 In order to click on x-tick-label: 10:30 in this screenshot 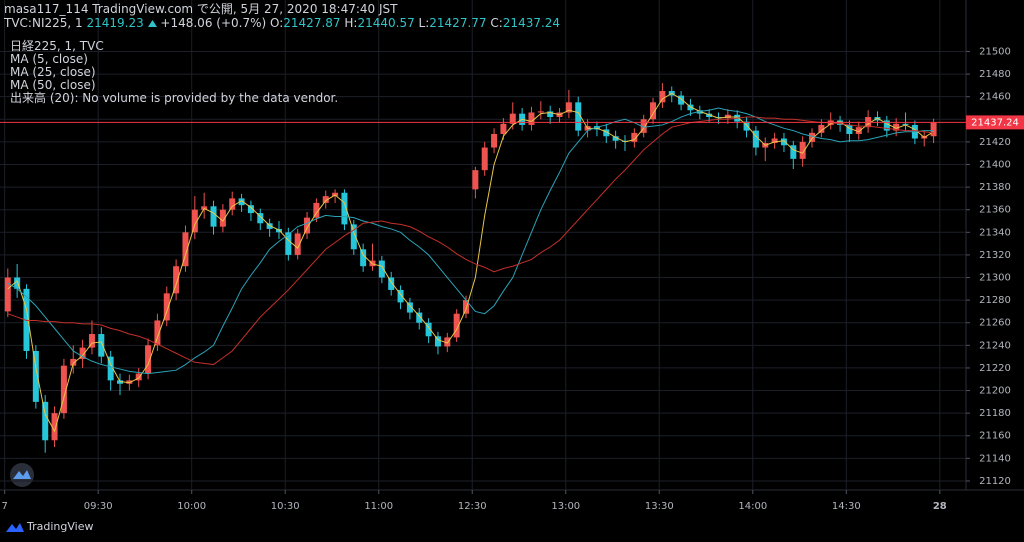, I will do `click(285, 506)`.